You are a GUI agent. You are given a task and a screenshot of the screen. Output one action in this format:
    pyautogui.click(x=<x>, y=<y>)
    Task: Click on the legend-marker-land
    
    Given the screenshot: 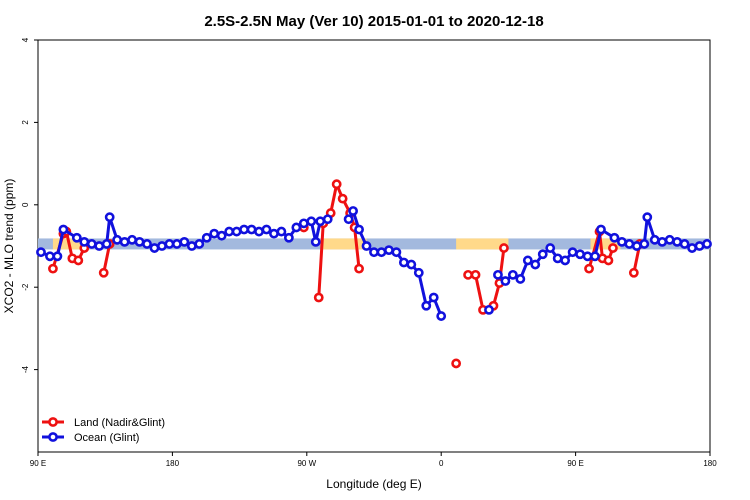 What is the action you would take?
    pyautogui.click(x=53, y=422)
    